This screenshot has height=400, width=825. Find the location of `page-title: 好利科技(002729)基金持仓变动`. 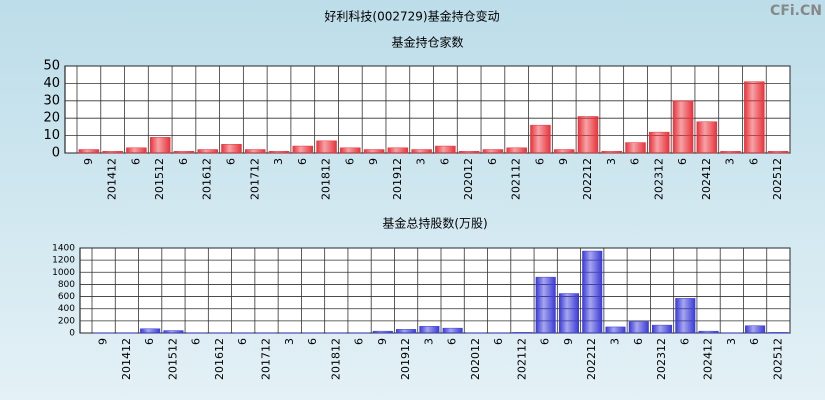

page-title: 好利科技(002729)基金持仓变动 is located at coordinates (411, 16).